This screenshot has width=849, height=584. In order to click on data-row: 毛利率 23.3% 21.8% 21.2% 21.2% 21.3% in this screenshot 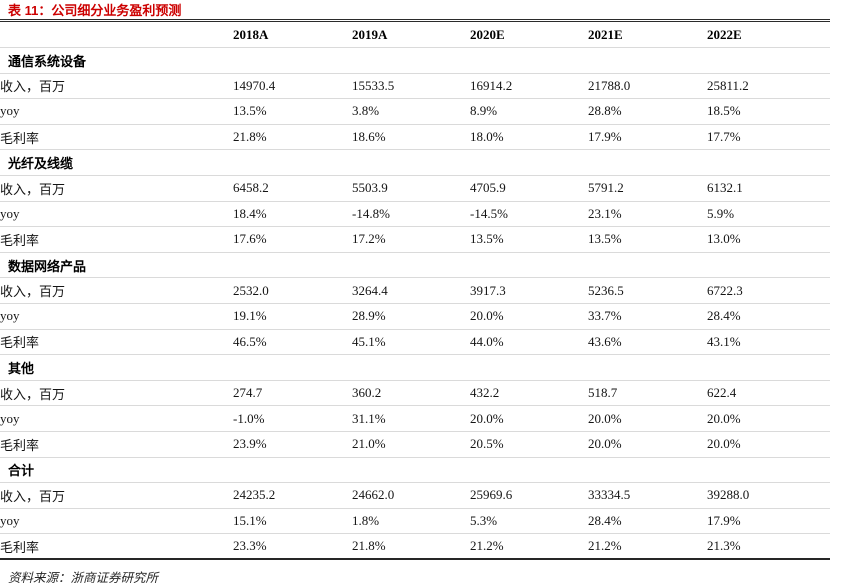, I will do `click(415, 547)`.